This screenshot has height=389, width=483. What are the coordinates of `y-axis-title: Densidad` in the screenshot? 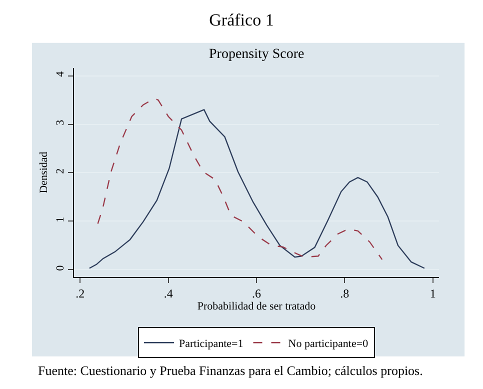 It's located at (44, 172).